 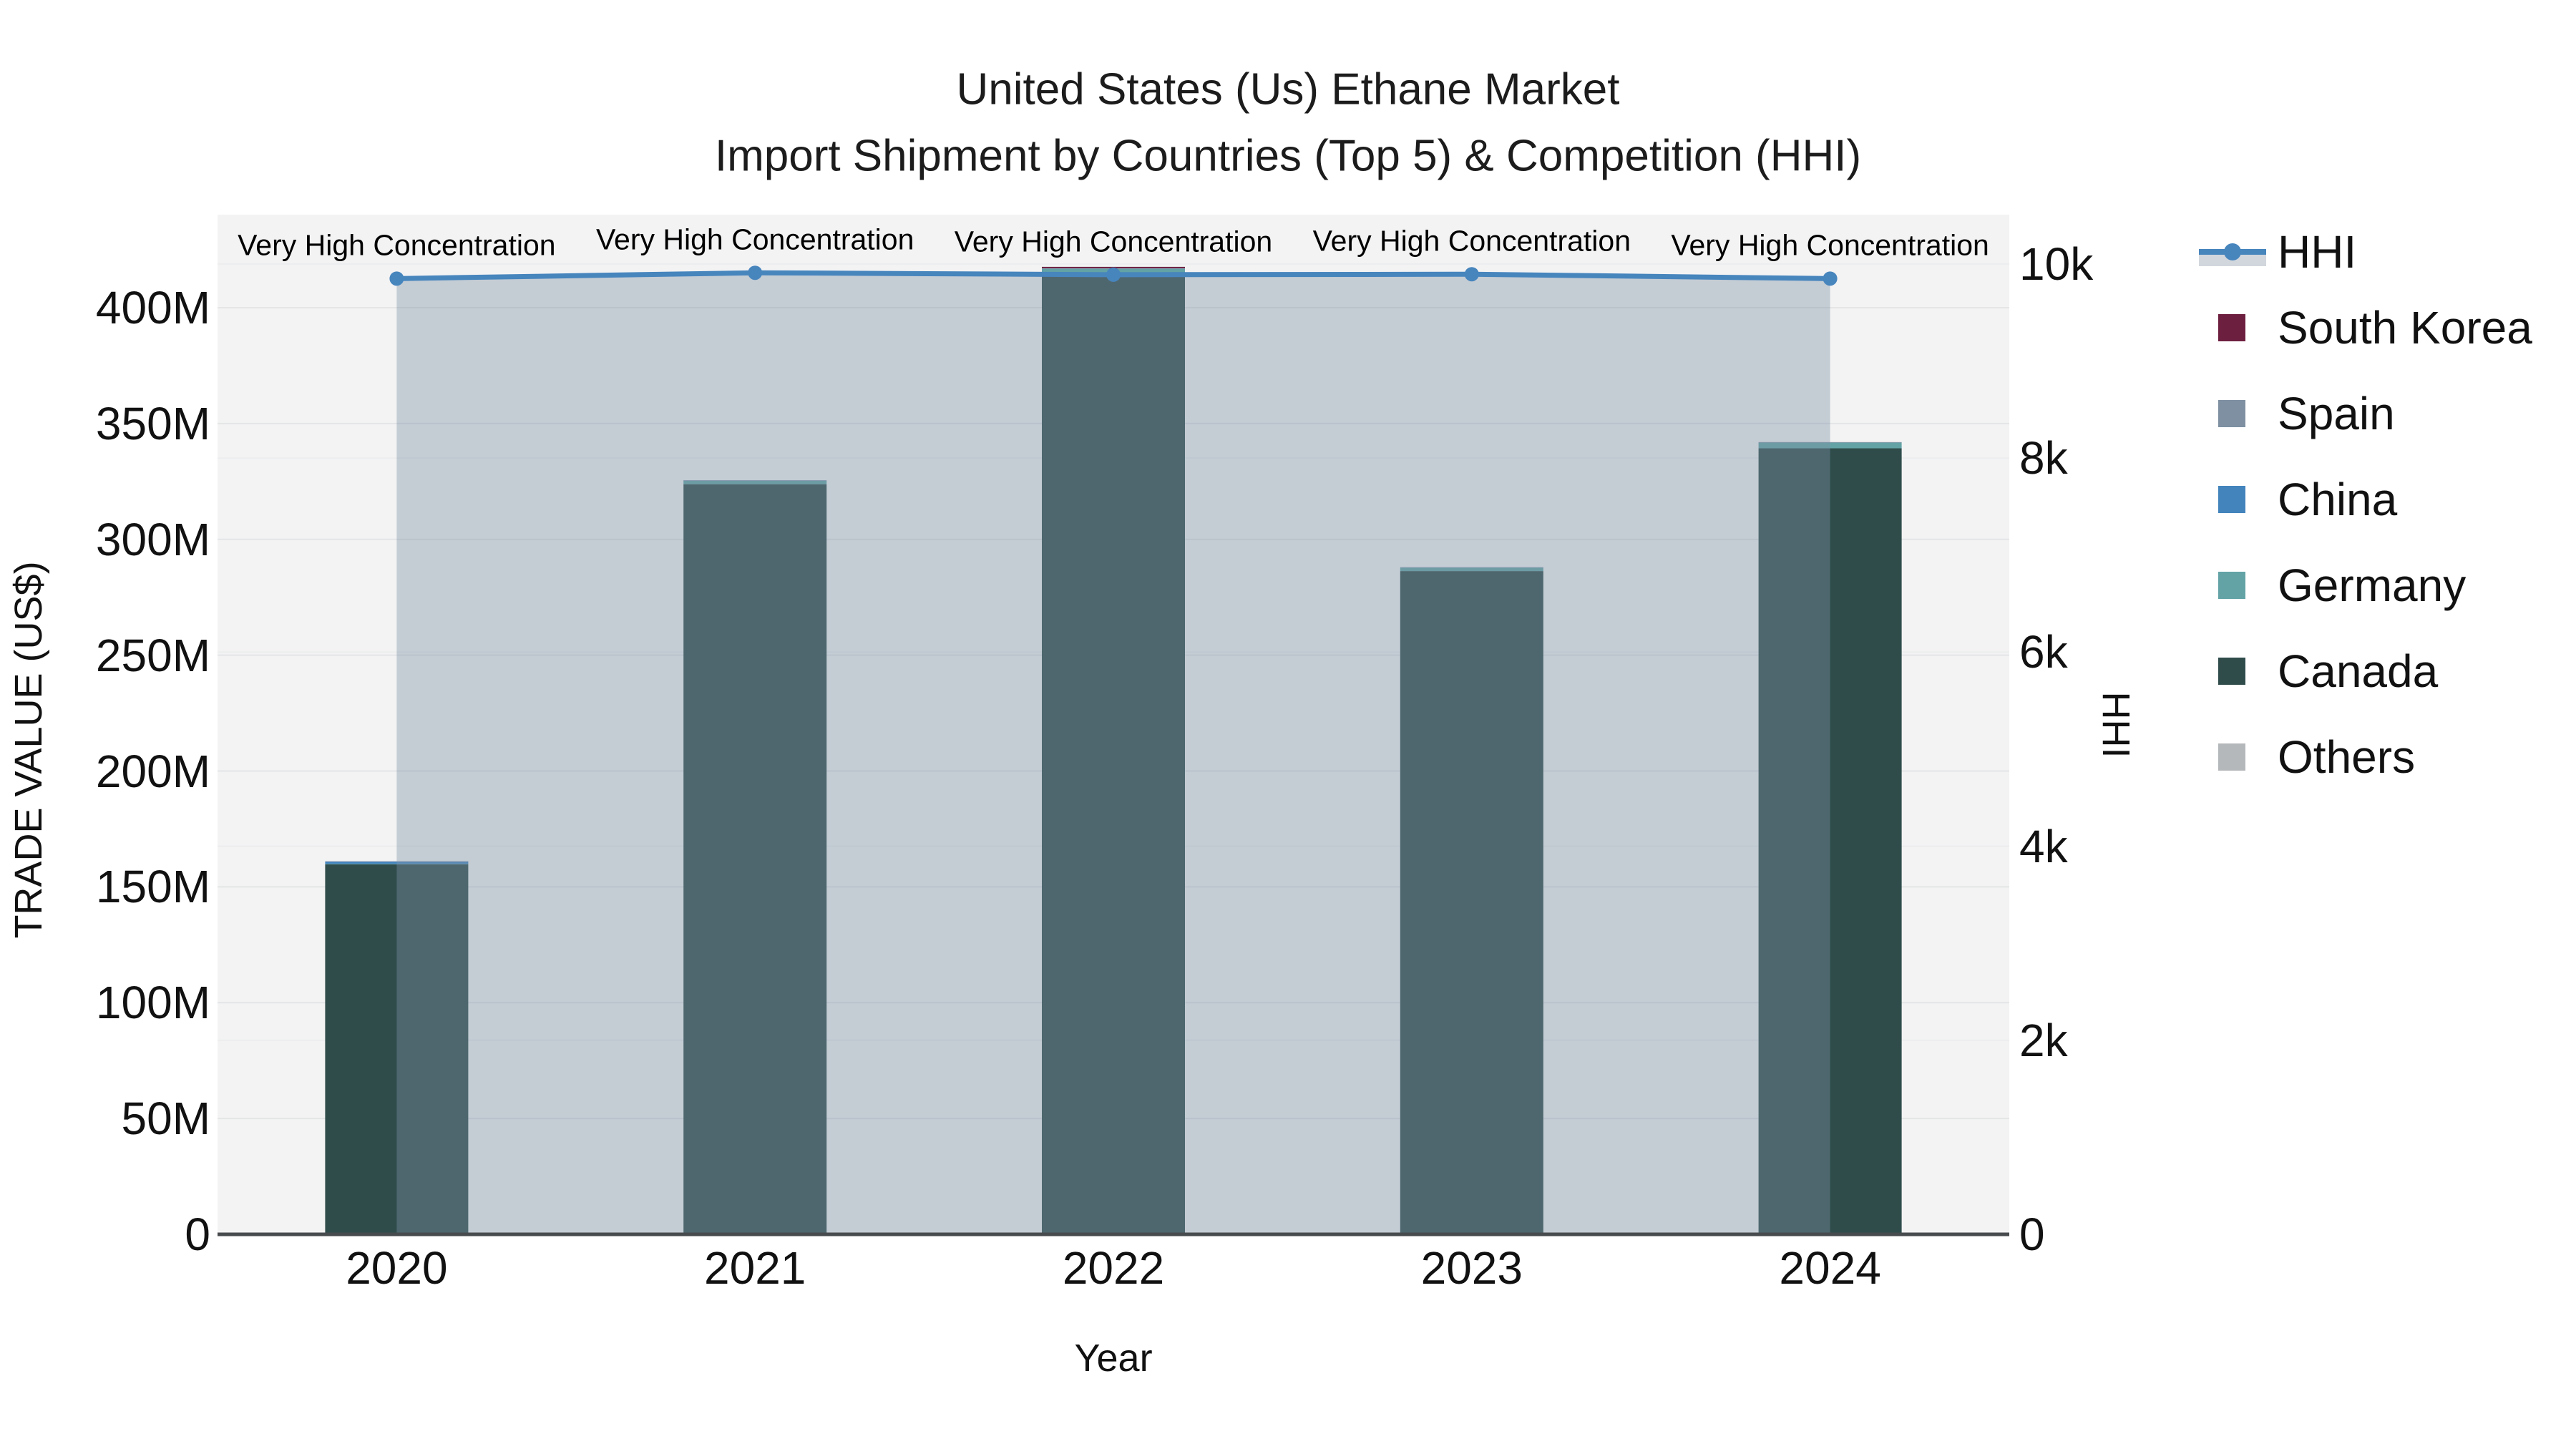 What do you see at coordinates (2372, 585) in the screenshot?
I see `legend-label: Germany` at bounding box center [2372, 585].